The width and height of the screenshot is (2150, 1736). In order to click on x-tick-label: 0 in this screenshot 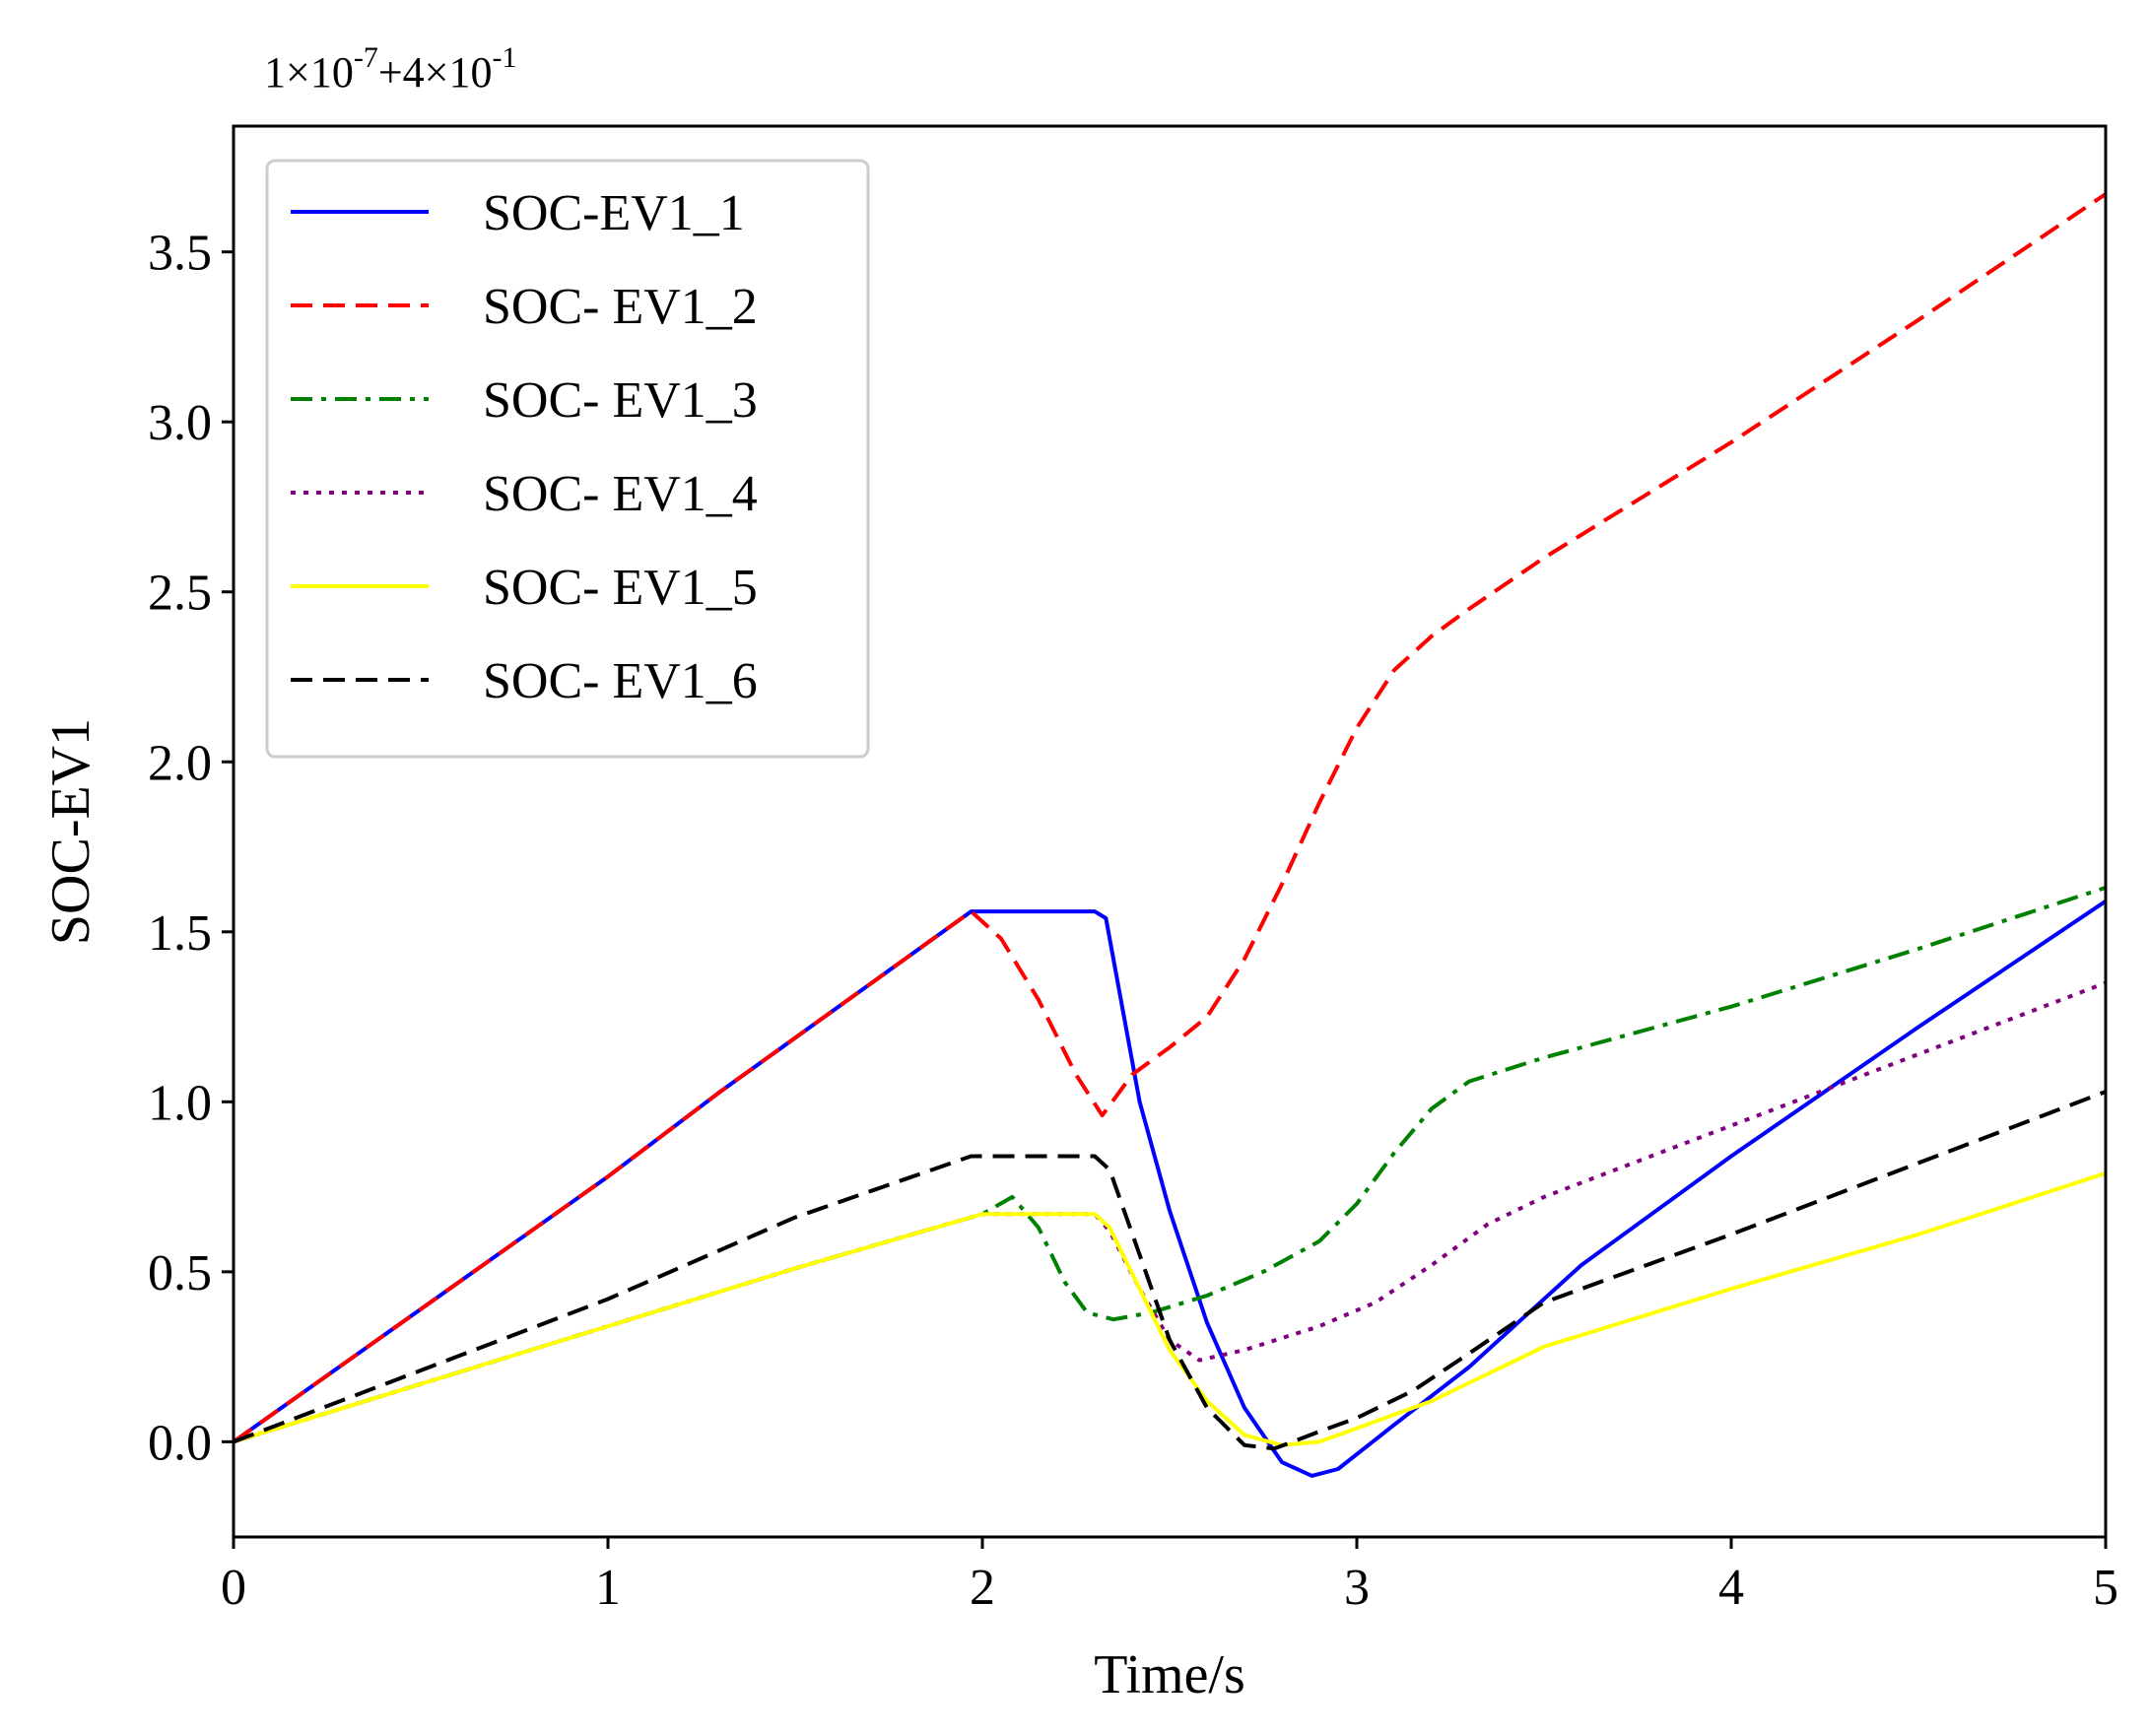, I will do `click(233, 1588)`.